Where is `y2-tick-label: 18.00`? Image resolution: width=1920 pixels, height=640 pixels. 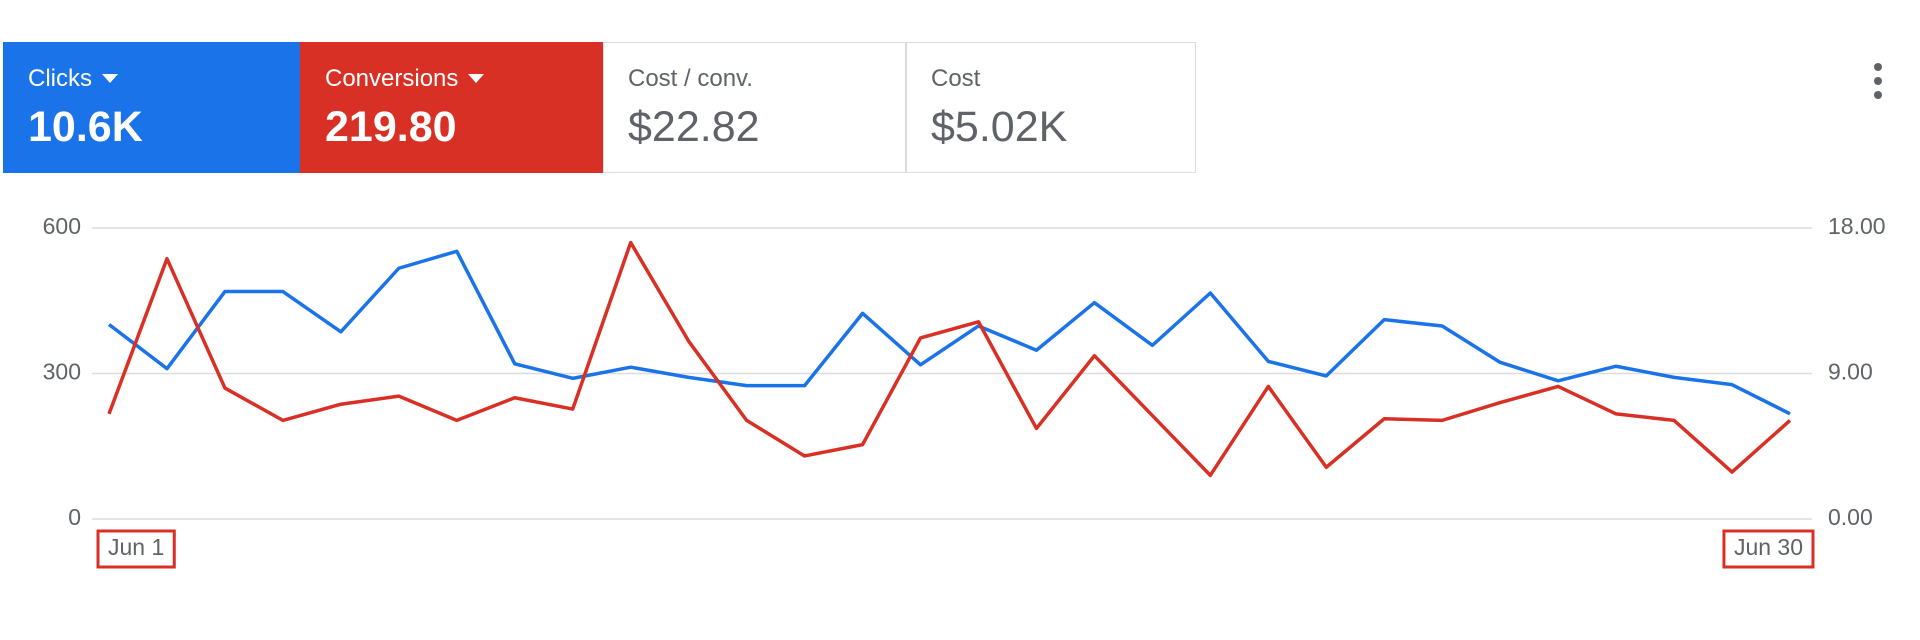
y2-tick-label: 18.00 is located at coordinates (1857, 226).